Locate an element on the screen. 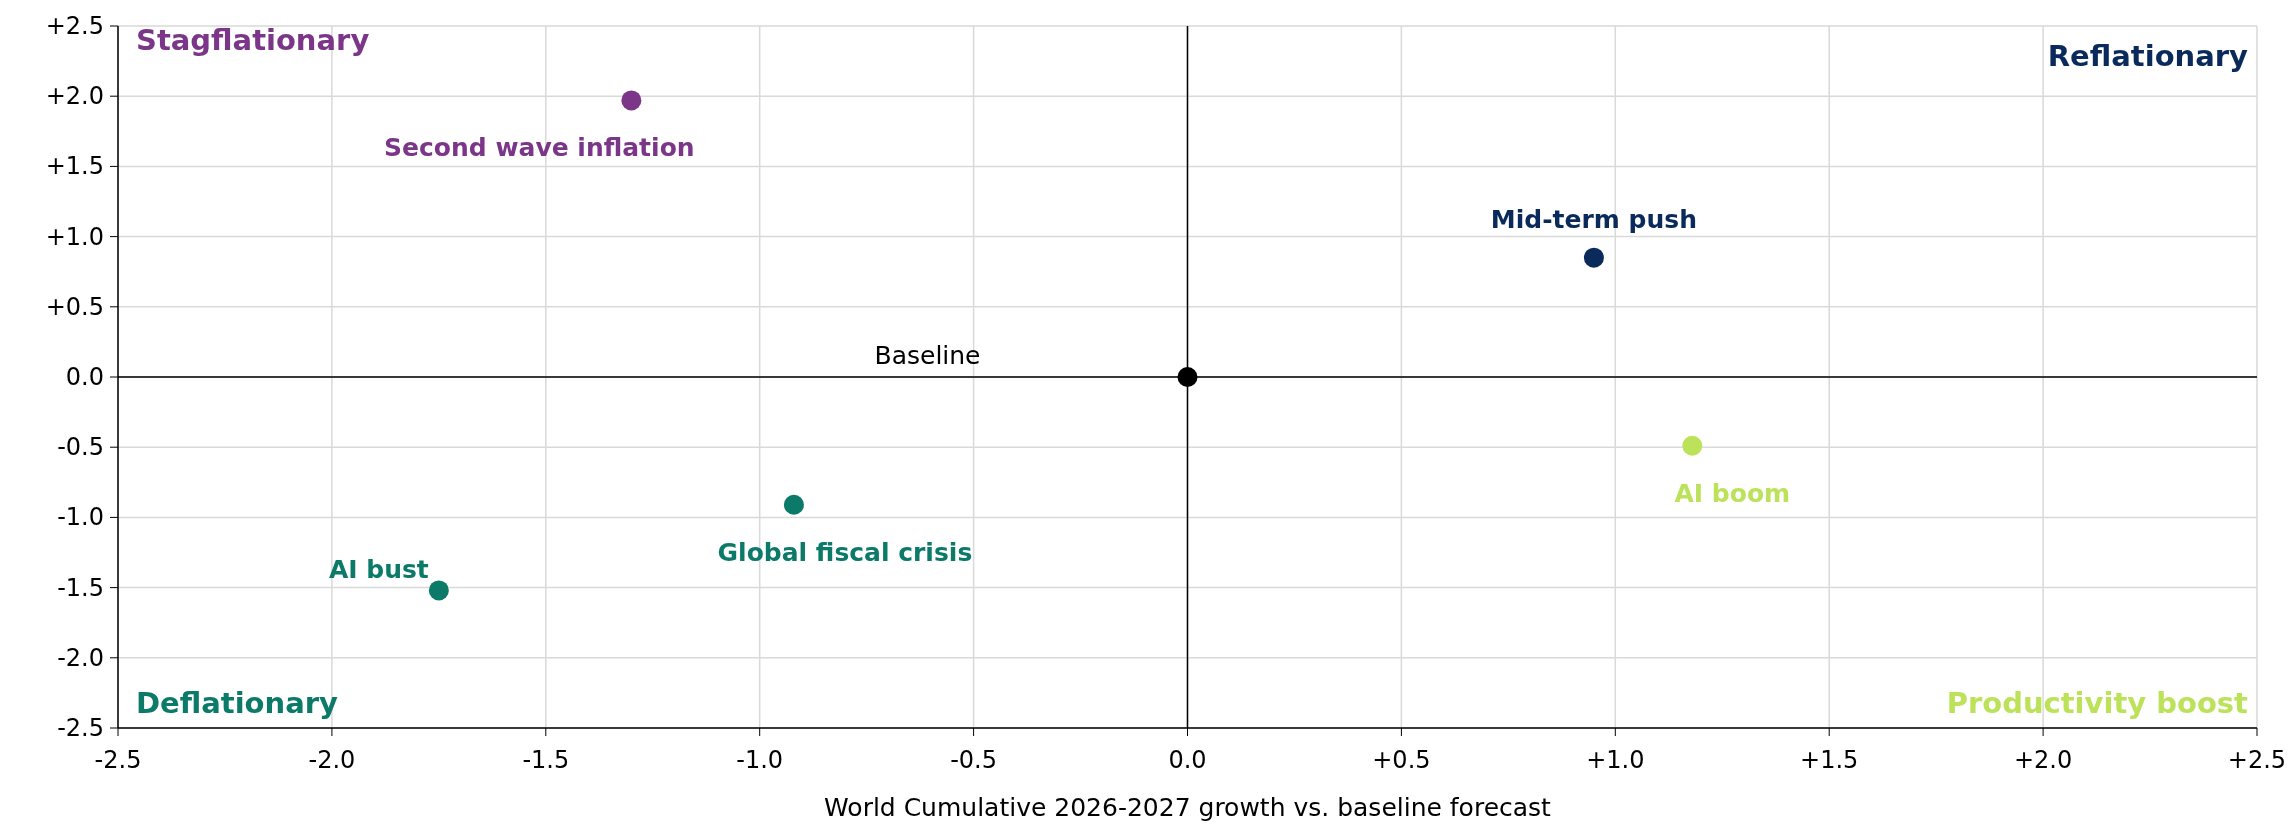 The width and height of the screenshot is (2292, 824). x-tick-label: -2.5 is located at coordinates (118, 760).